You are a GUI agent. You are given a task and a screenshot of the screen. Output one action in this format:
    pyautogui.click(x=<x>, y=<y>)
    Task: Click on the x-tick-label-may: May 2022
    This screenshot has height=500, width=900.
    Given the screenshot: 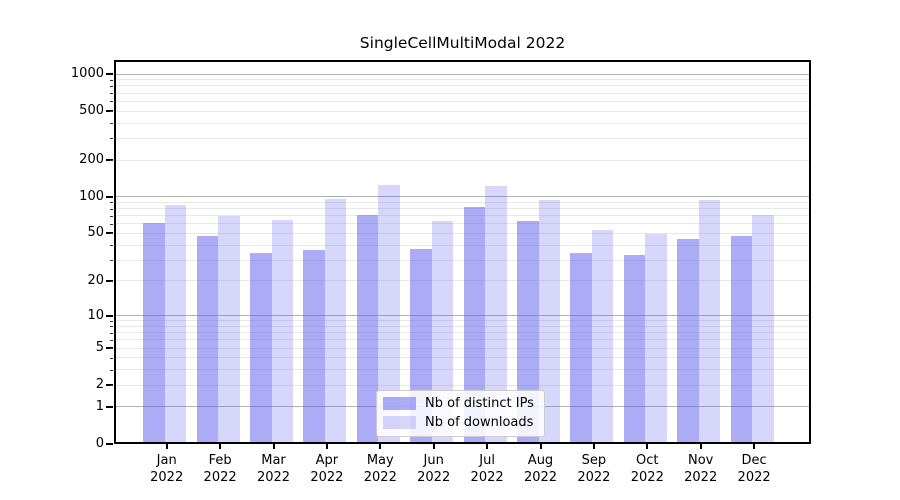 What is the action you would take?
    pyautogui.click(x=380, y=469)
    